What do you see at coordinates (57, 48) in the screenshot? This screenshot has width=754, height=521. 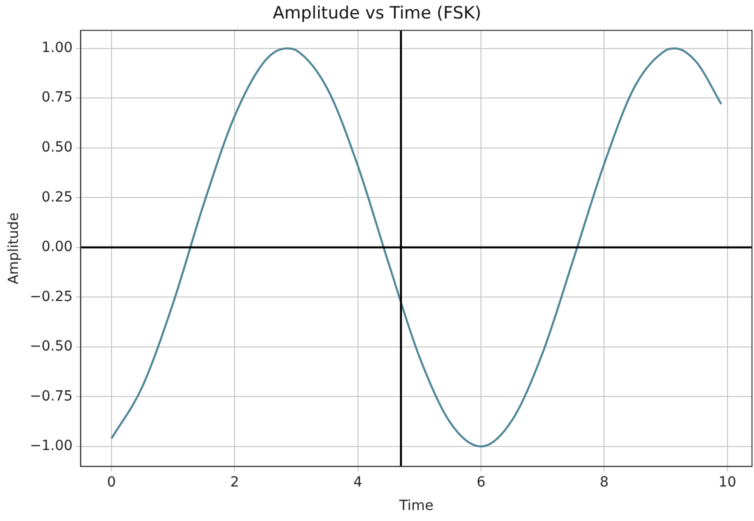 I see `y-tick-label: 1.00` at bounding box center [57, 48].